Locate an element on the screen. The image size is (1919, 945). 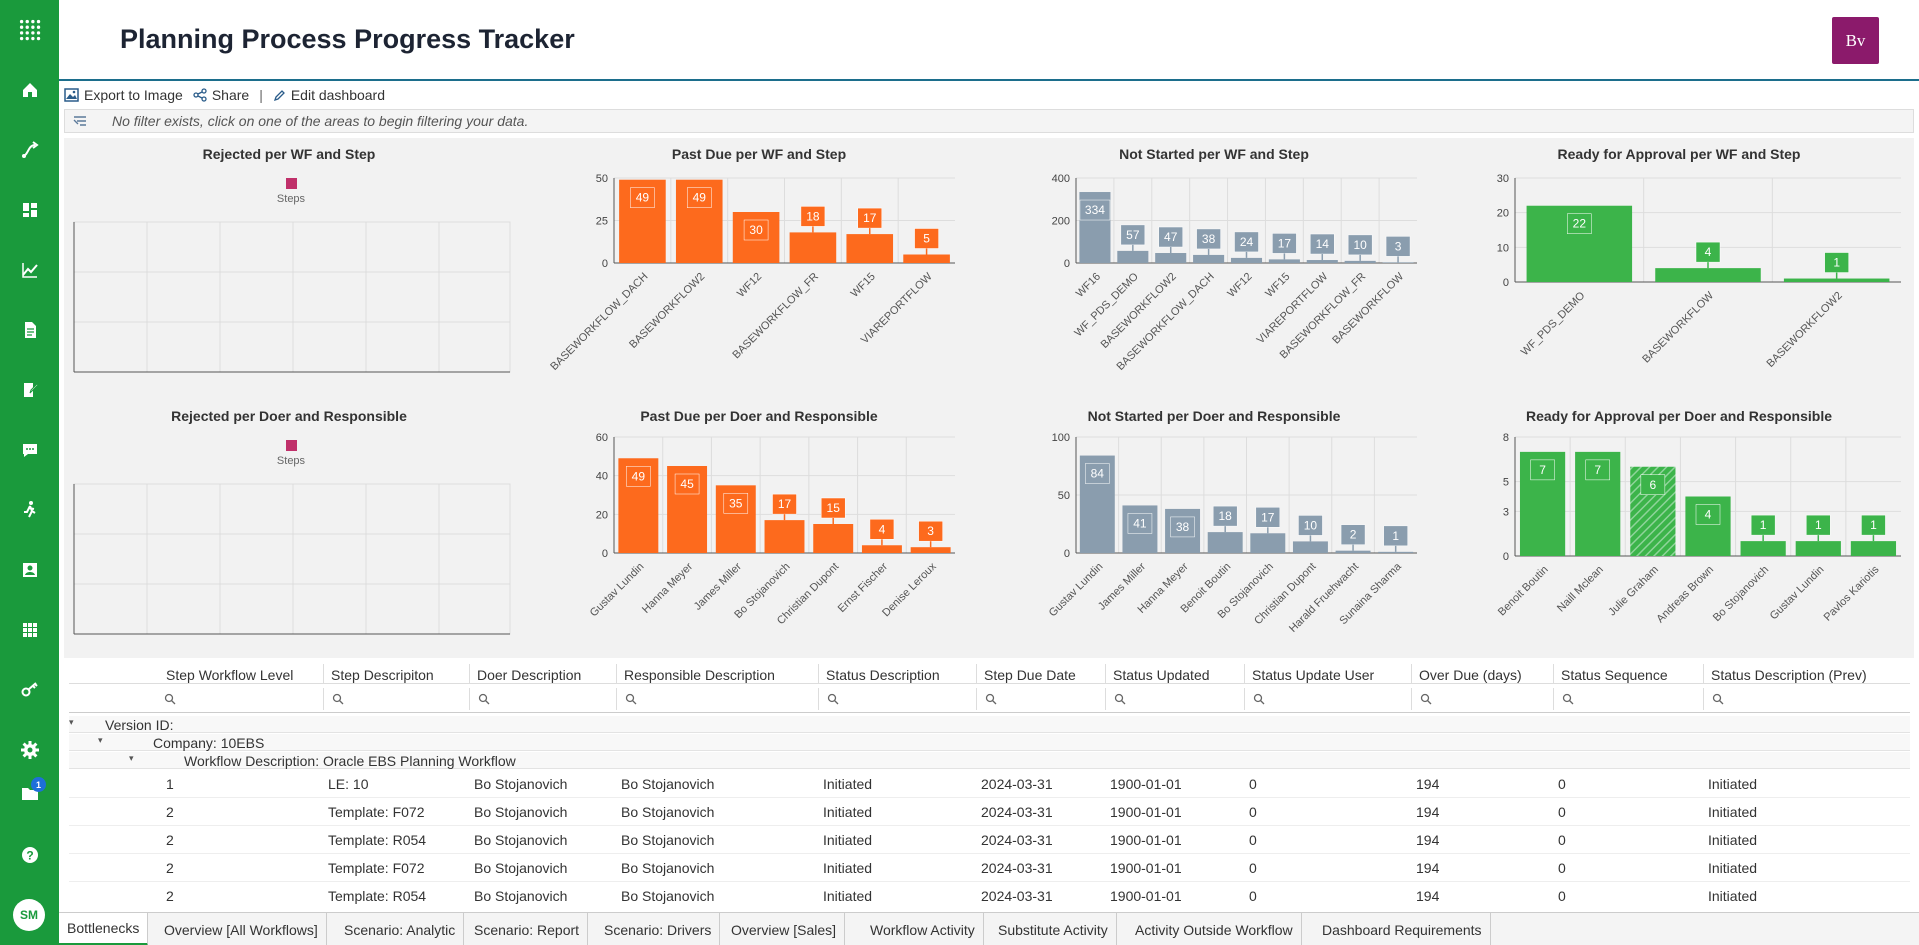
search-icon is located at coordinates (833, 699).